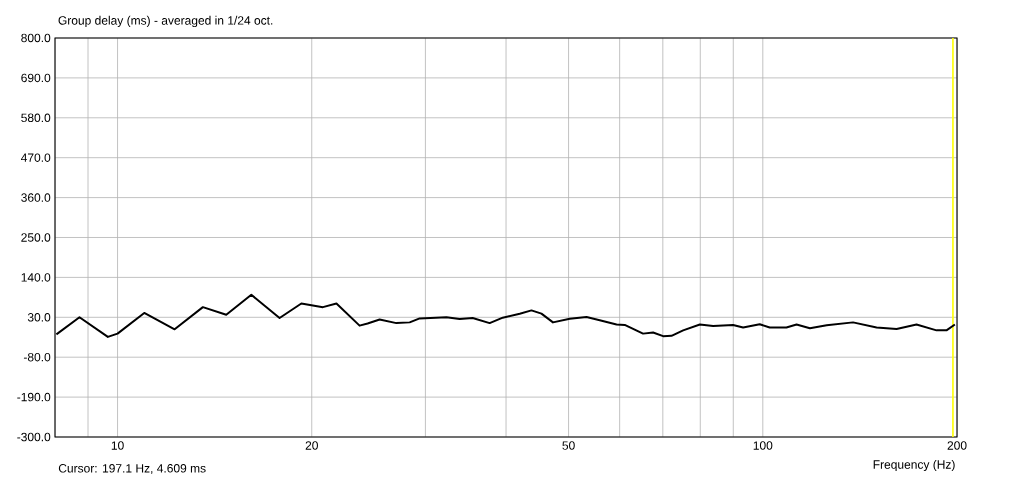 The width and height of the screenshot is (1012, 482). I want to click on text: Cursor: 197.1 Hz, 4.609 ms, so click(132, 469).